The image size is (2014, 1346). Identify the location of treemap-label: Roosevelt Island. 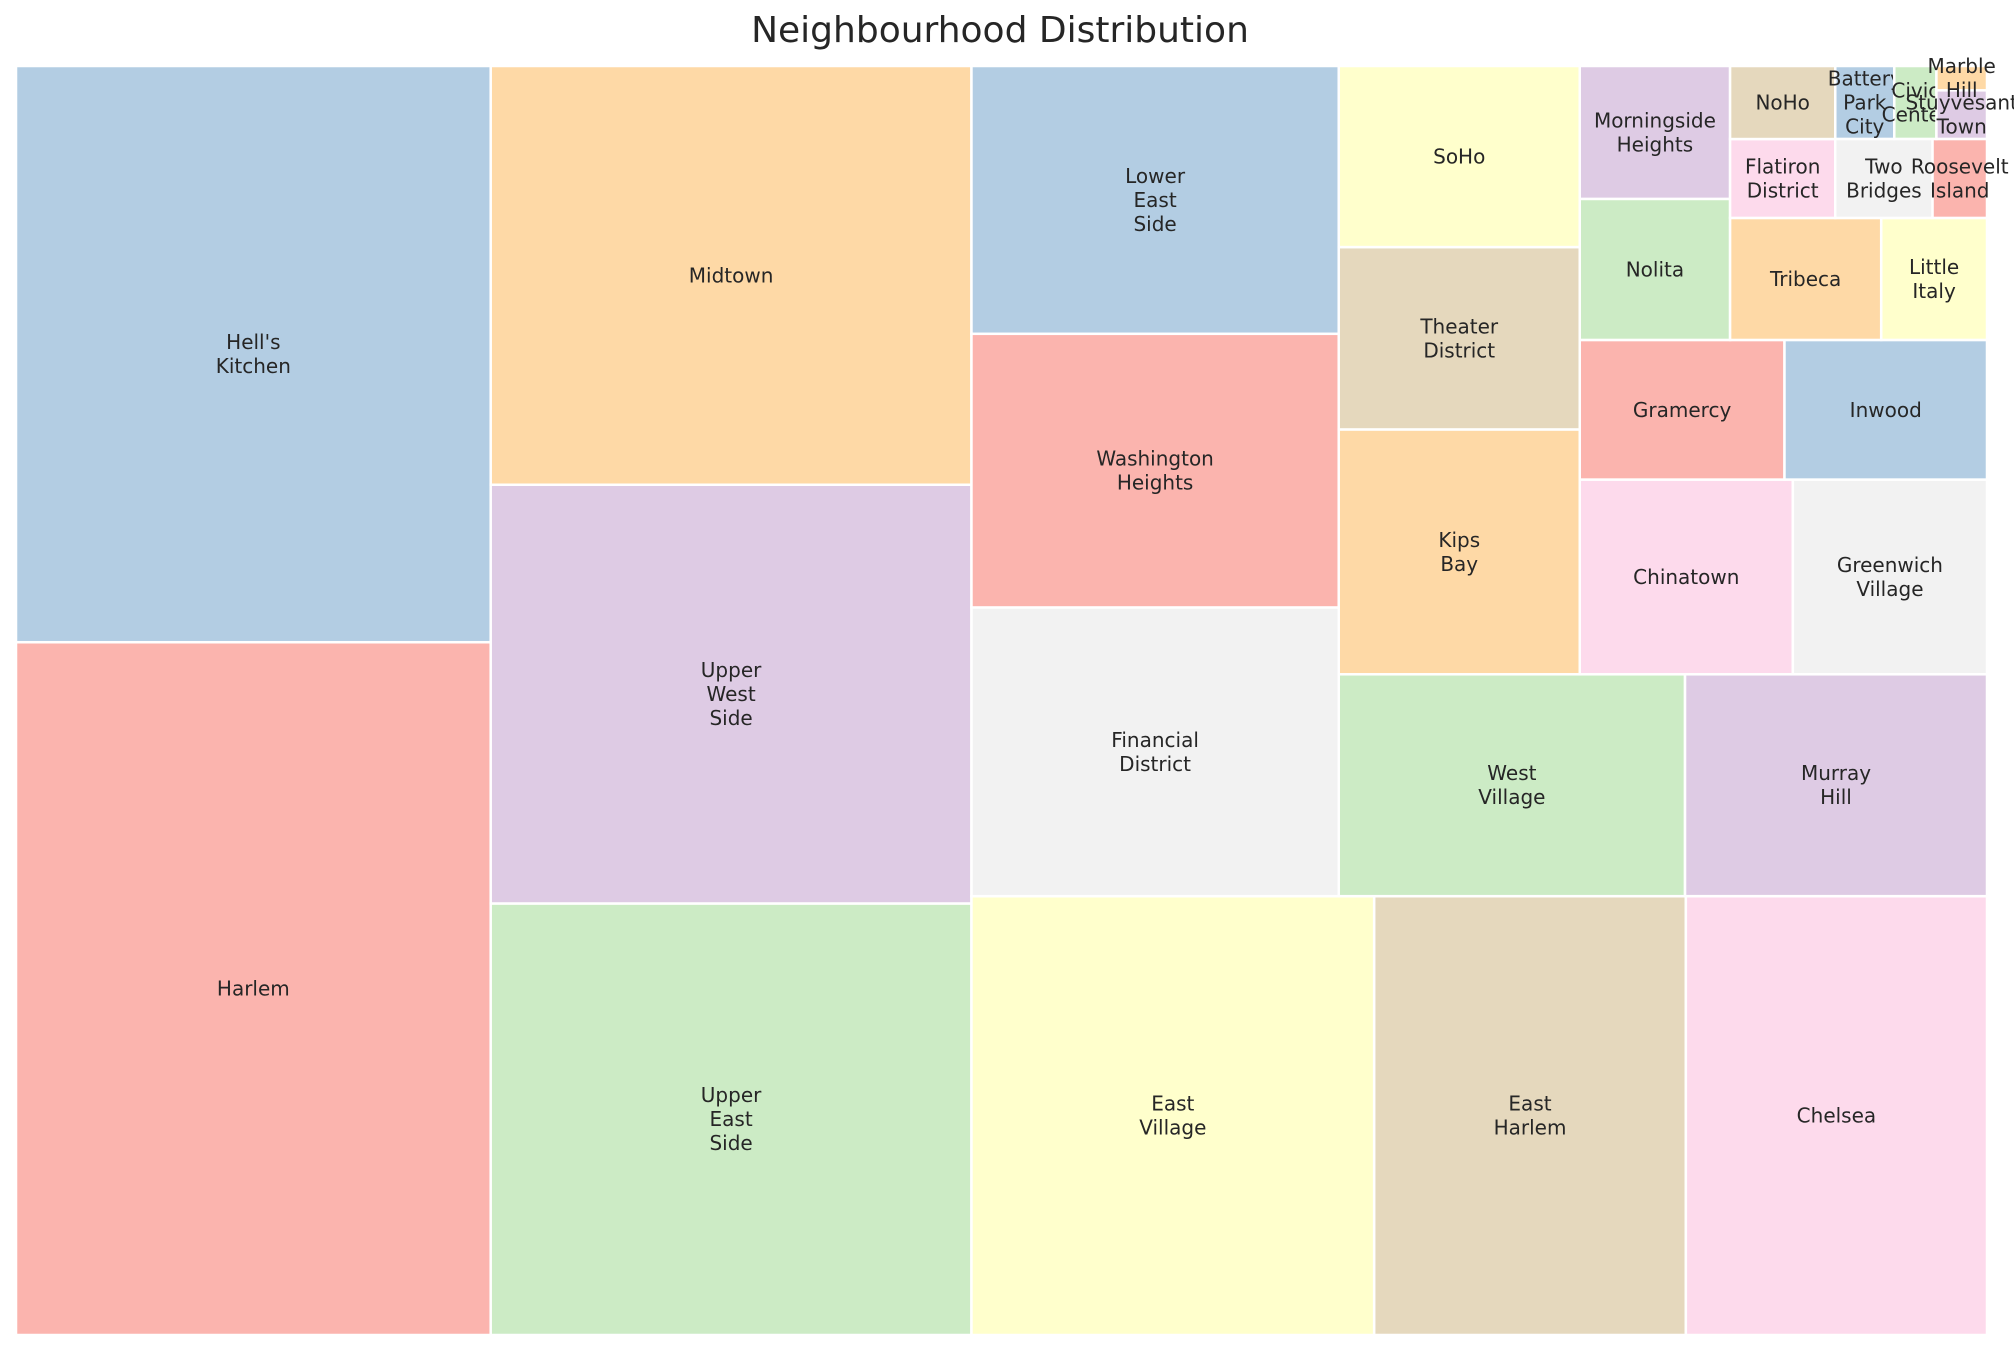
(1960, 178).